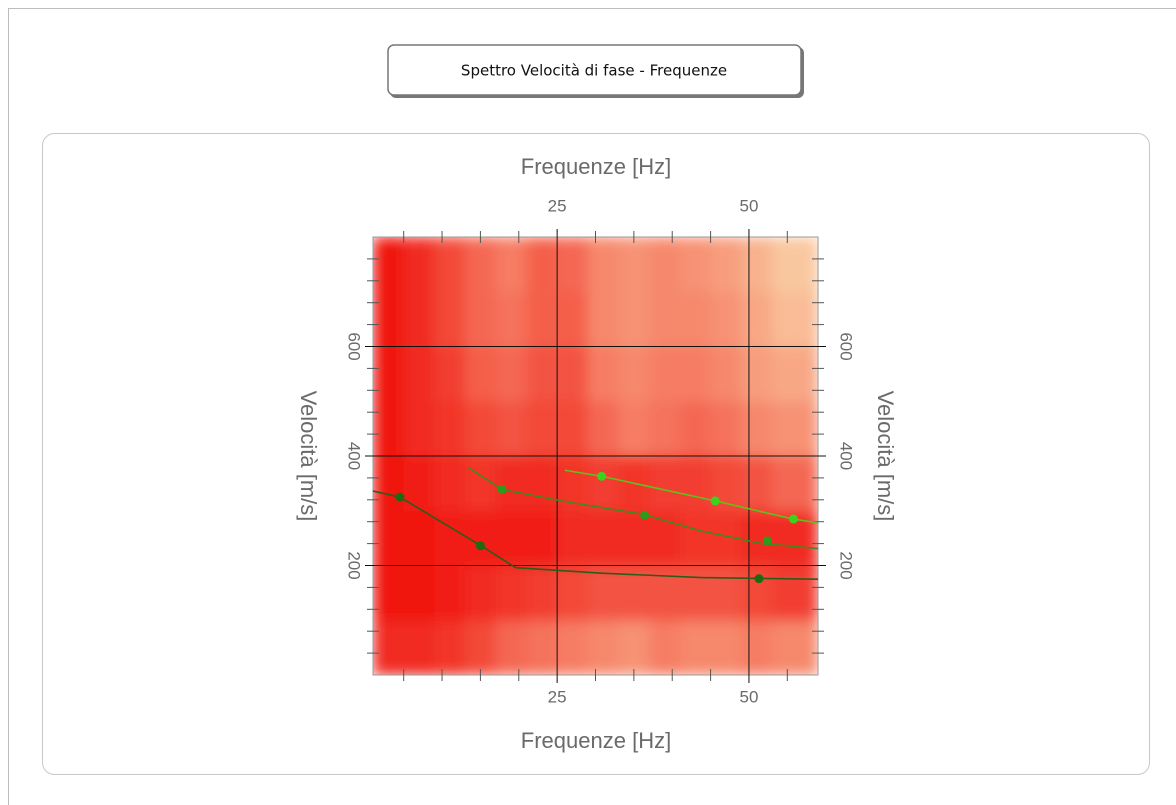 This screenshot has width=1176, height=805. What do you see at coordinates (557, 205) in the screenshot?
I see `x-tick-label-top: 25` at bounding box center [557, 205].